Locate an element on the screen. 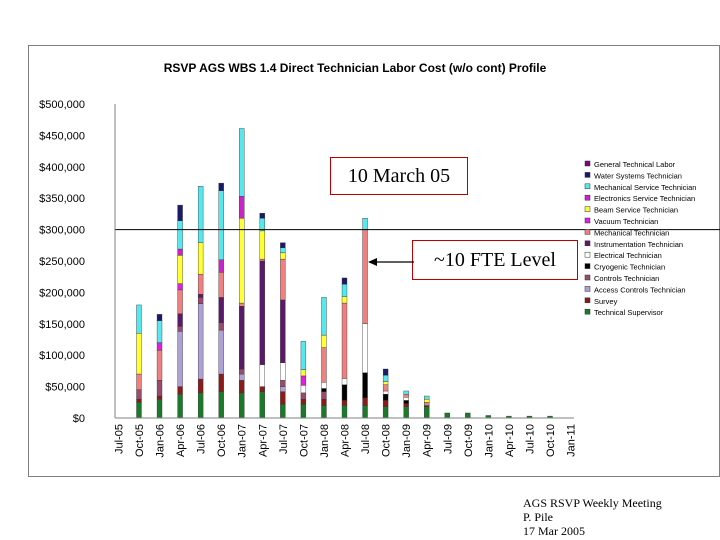 The height and width of the screenshot is (540, 720). legend-label: General Technical Labor is located at coordinates (635, 164).